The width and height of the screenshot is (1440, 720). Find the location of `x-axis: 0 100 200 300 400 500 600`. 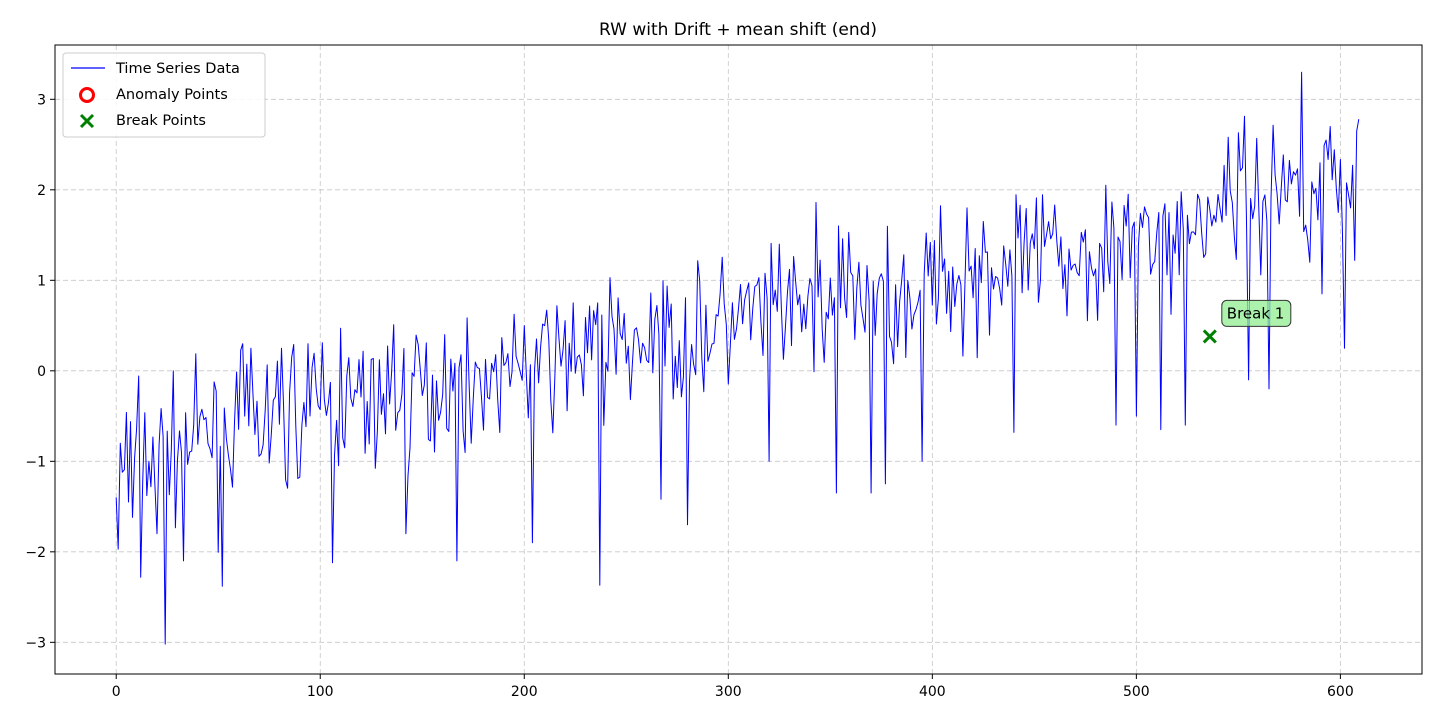

x-axis: 0 100 200 300 400 500 600 is located at coordinates (733, 687).